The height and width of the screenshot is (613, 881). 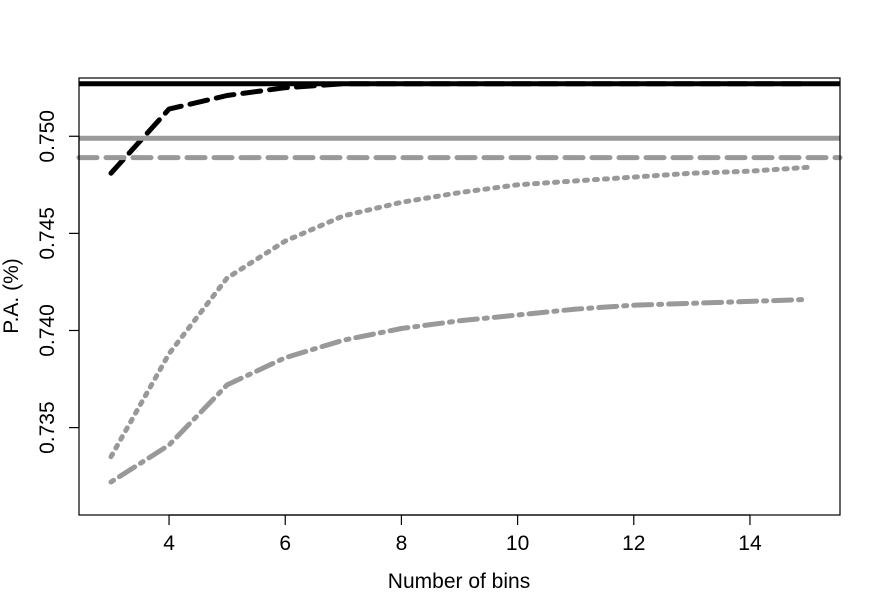 What do you see at coordinates (750, 543) in the screenshot?
I see `x-tick-label: 14` at bounding box center [750, 543].